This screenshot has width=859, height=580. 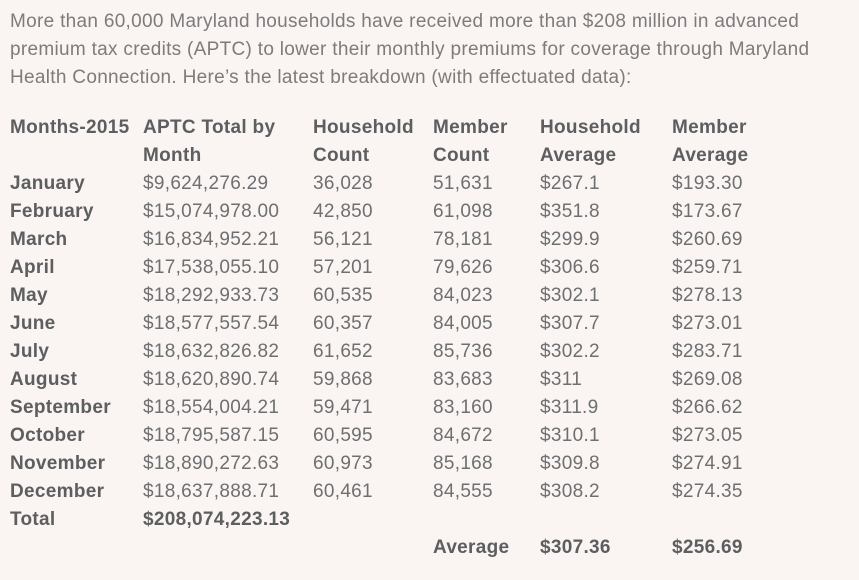 What do you see at coordinates (471, 547) in the screenshot?
I see `average-label: Average` at bounding box center [471, 547].